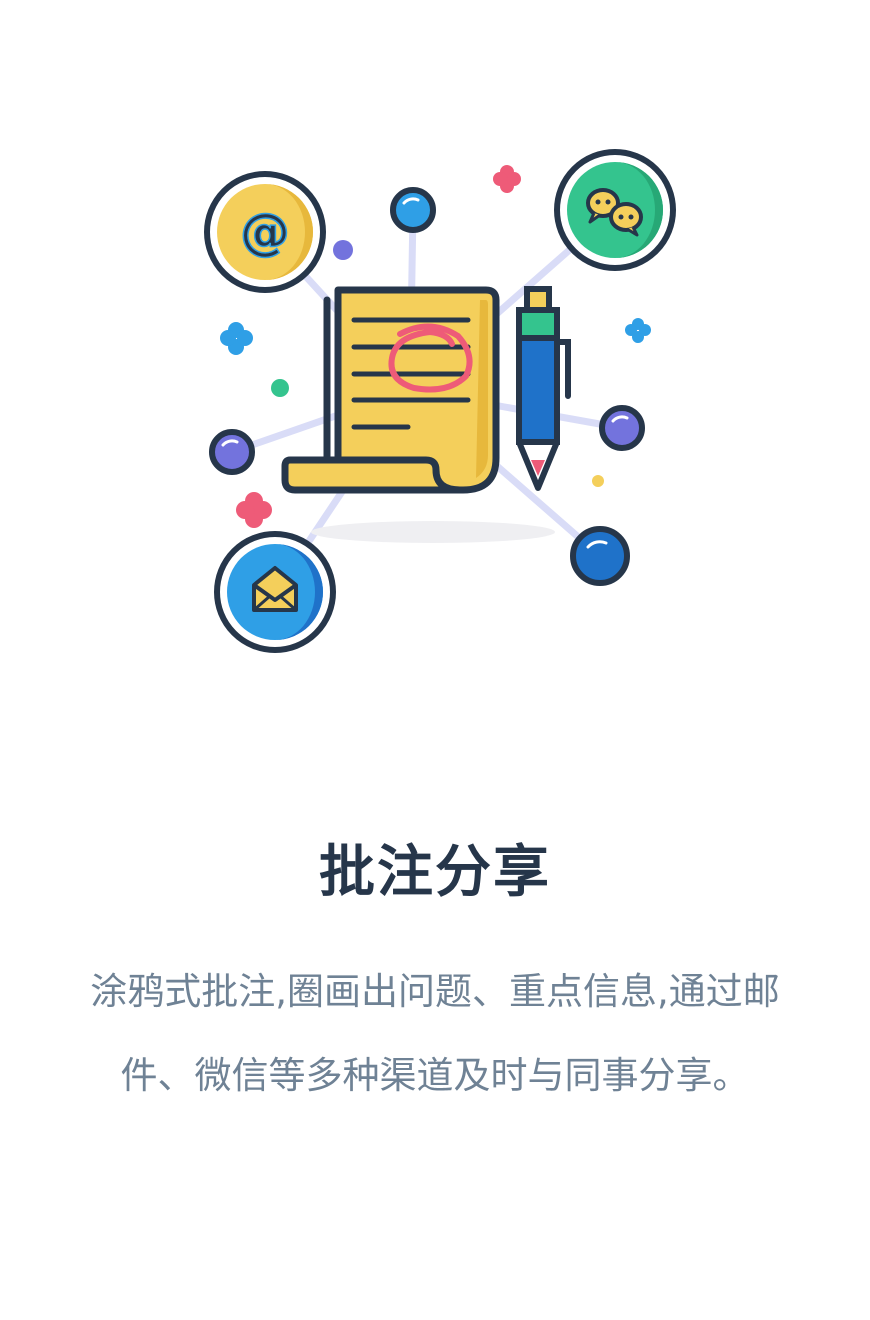  What do you see at coordinates (600, 556) in the screenshot?
I see `node-circle-bottom-right` at bounding box center [600, 556].